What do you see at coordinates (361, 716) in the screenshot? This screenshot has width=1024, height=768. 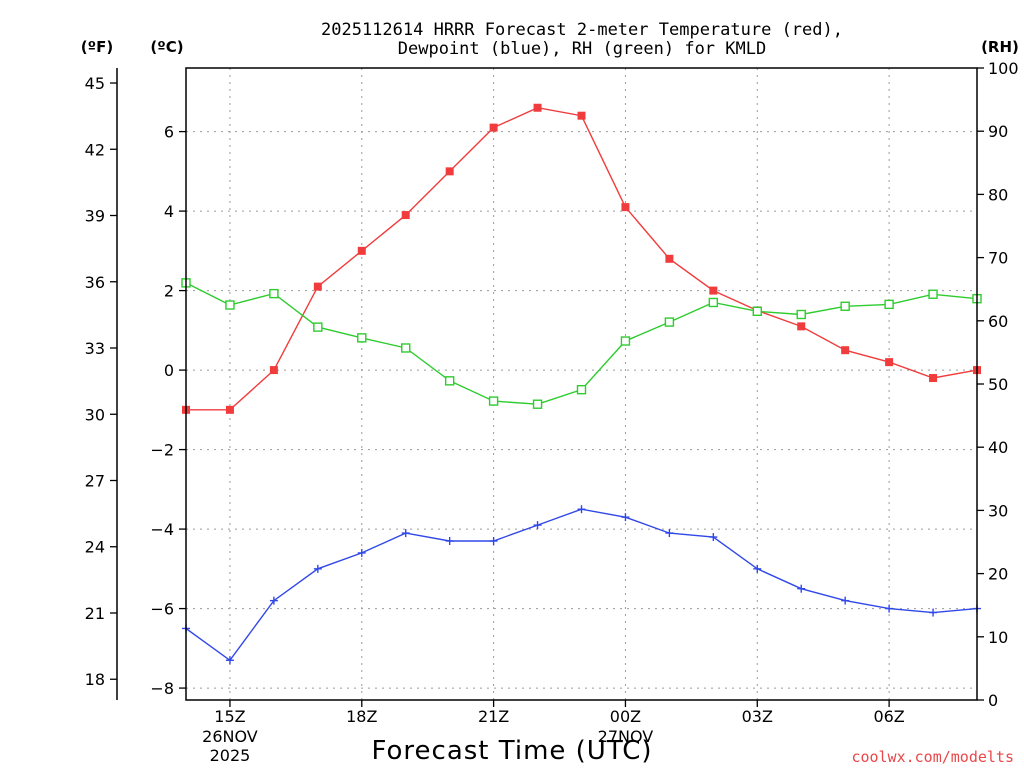 I see `x-tick-label: 18Z` at bounding box center [361, 716].